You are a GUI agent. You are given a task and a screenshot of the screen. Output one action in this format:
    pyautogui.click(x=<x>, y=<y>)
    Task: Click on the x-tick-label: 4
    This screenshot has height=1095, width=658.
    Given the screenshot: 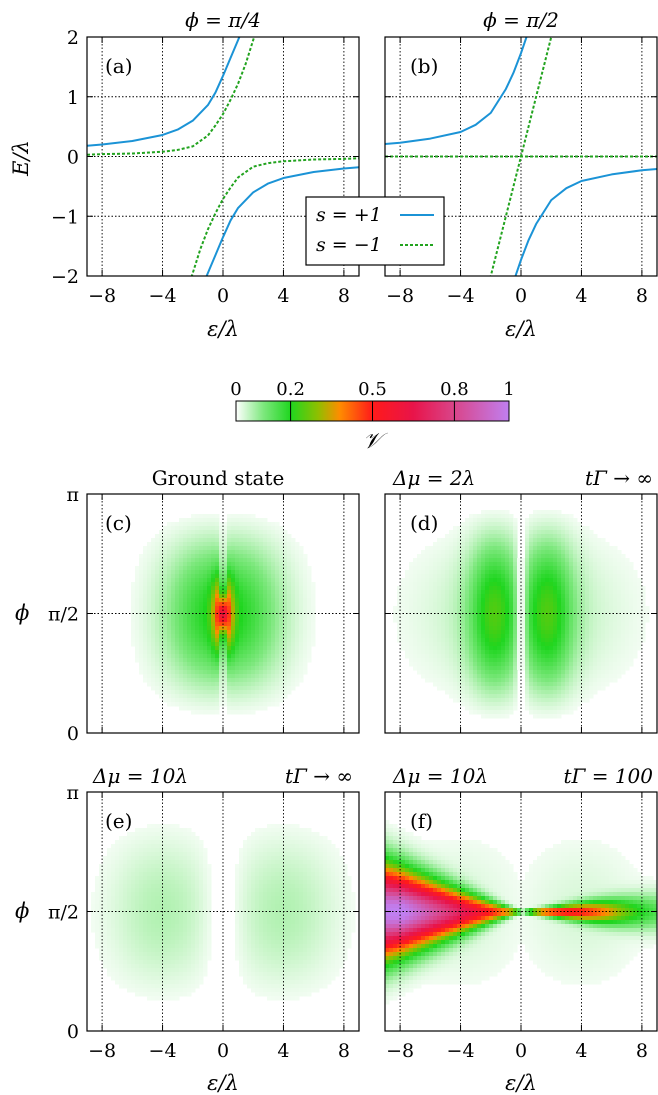 What is the action you would take?
    pyautogui.click(x=283, y=296)
    